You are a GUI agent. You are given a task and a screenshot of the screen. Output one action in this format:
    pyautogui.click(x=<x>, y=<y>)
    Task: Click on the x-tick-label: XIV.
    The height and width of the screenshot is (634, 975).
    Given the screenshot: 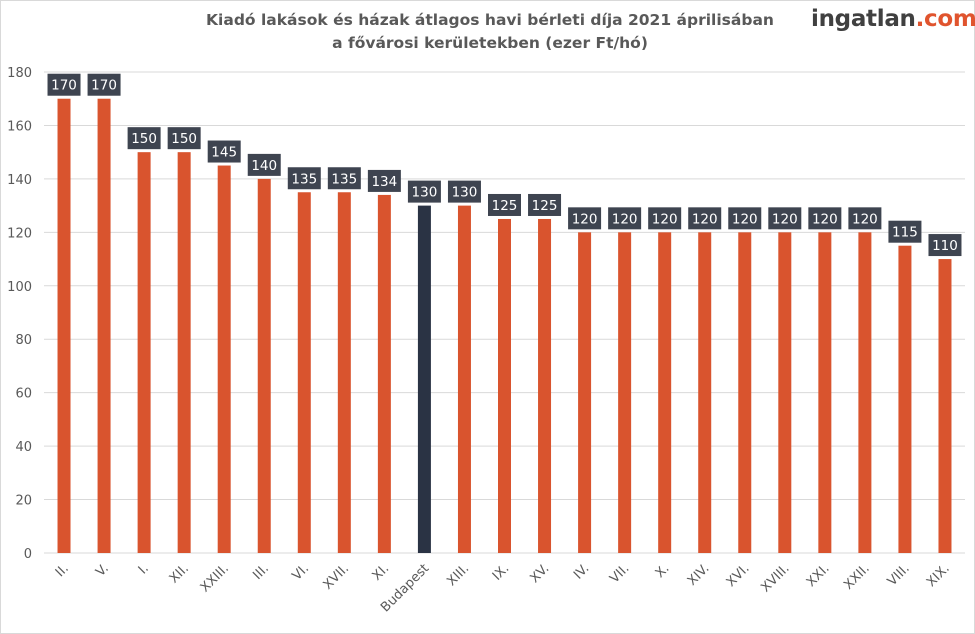 What is the action you would take?
    pyautogui.click(x=699, y=575)
    